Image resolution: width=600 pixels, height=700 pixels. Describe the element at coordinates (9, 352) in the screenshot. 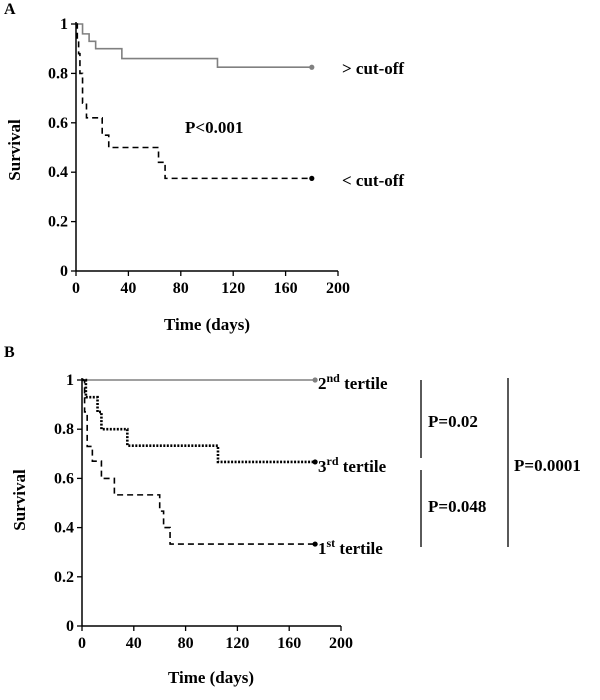

I see `panel-b-label: B` at that location.